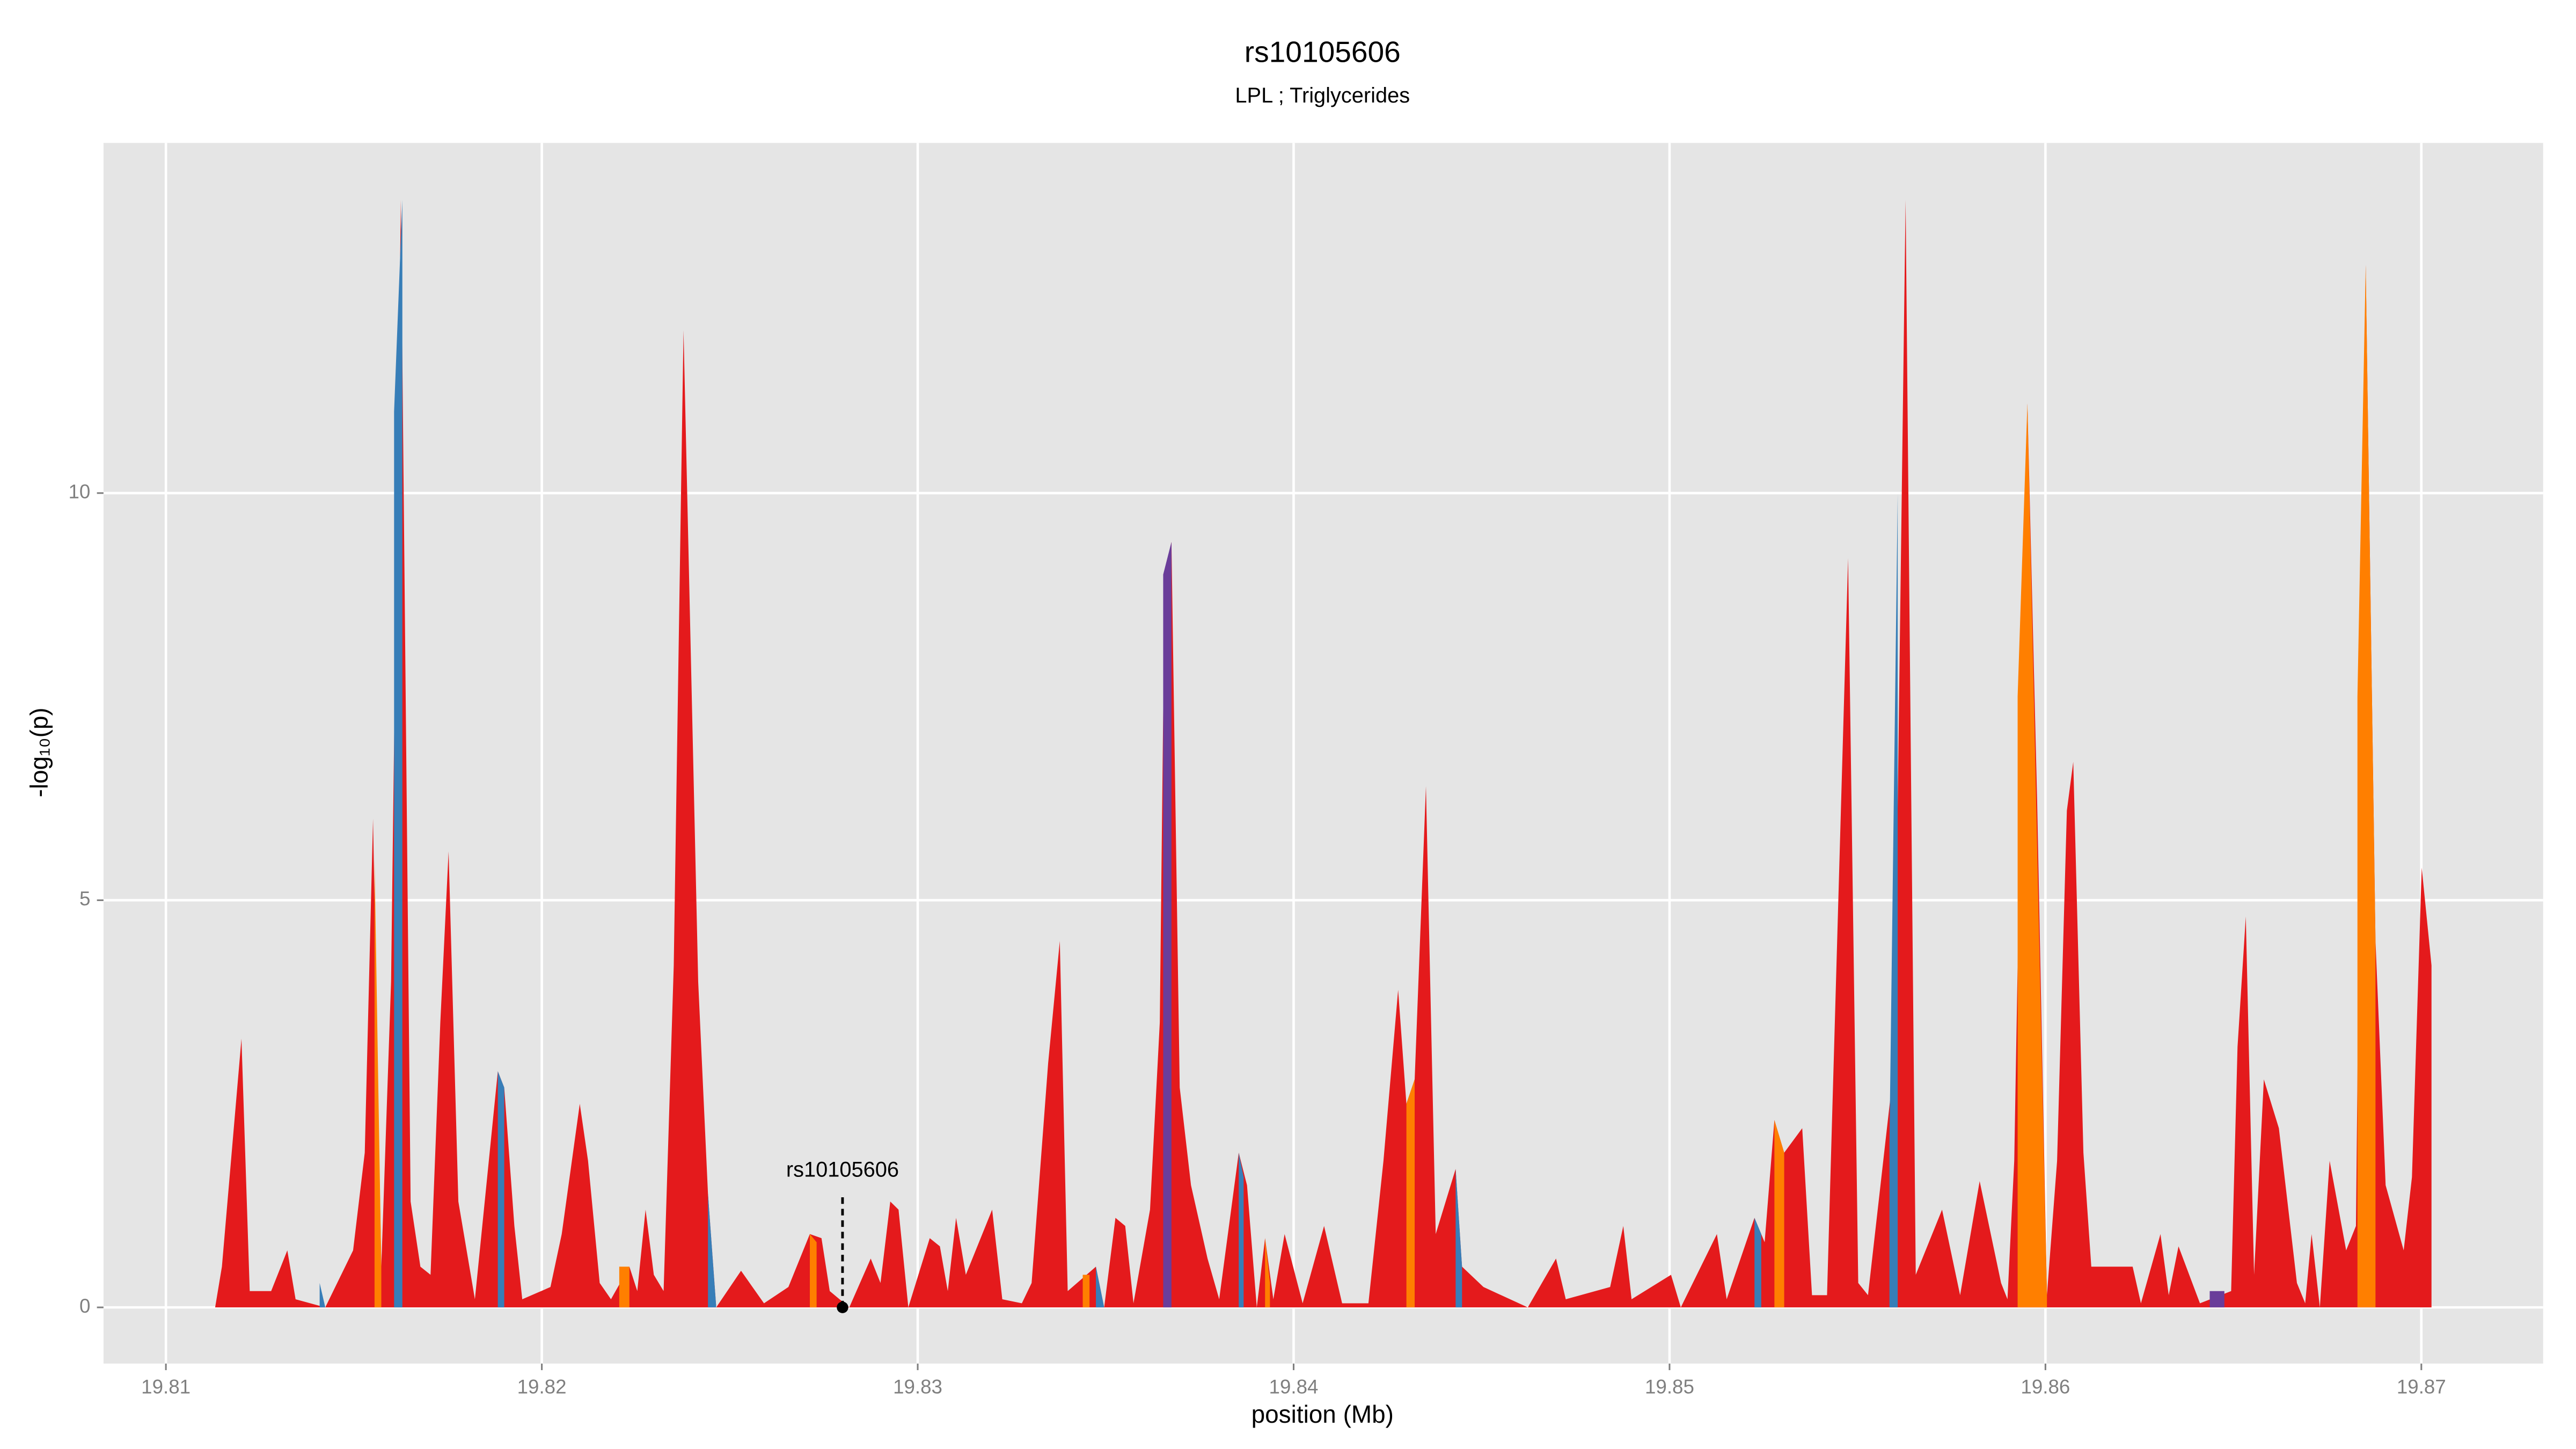  What do you see at coordinates (80, 491) in the screenshot?
I see `y-tick-label: 10` at bounding box center [80, 491].